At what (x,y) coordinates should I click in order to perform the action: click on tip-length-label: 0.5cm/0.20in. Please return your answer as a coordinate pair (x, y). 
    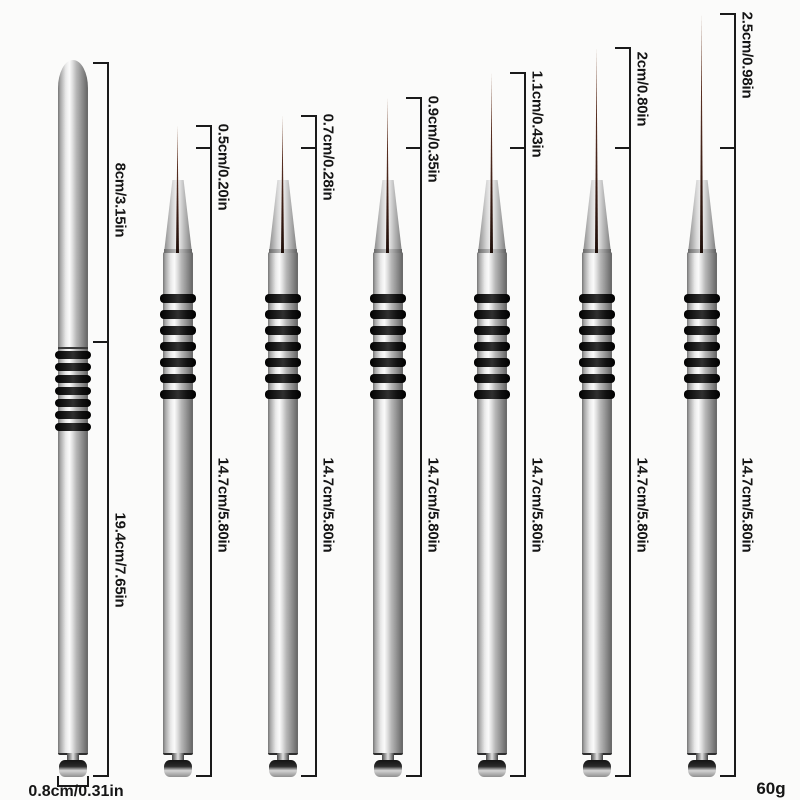
    Looking at the image, I should click on (223, 167).